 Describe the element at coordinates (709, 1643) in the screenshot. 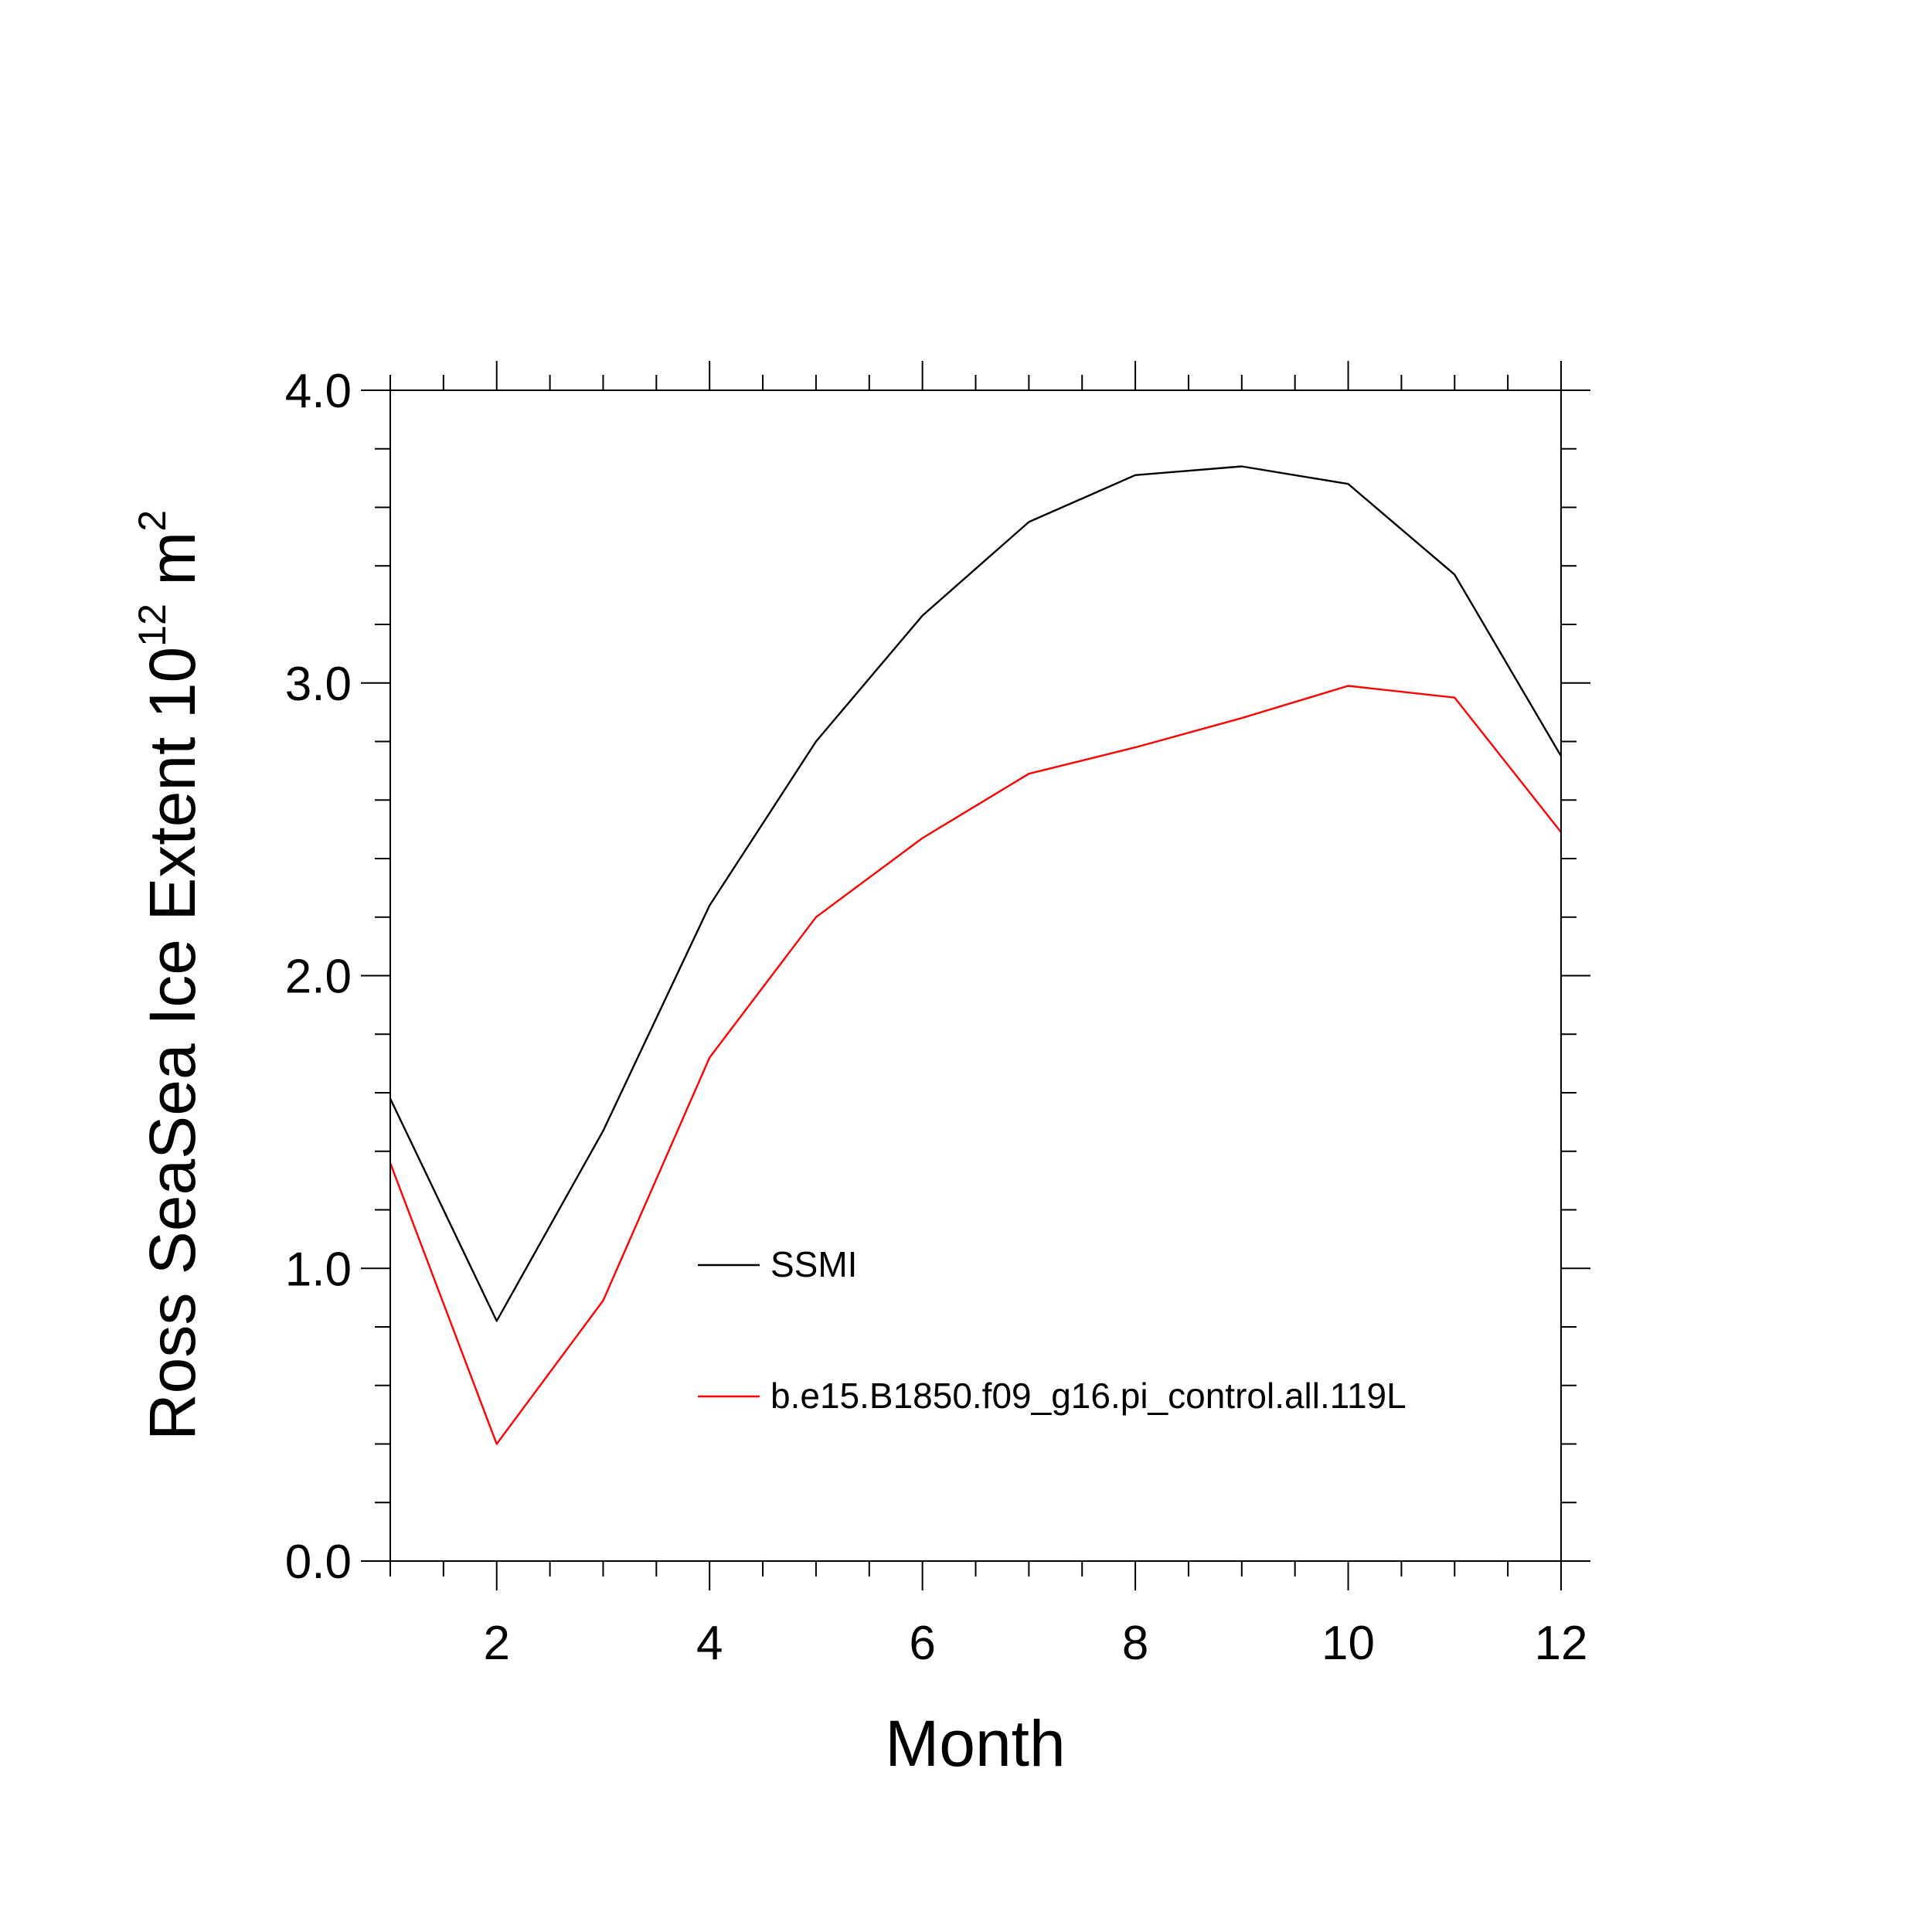

I see `x-tick-label: 4` at that location.